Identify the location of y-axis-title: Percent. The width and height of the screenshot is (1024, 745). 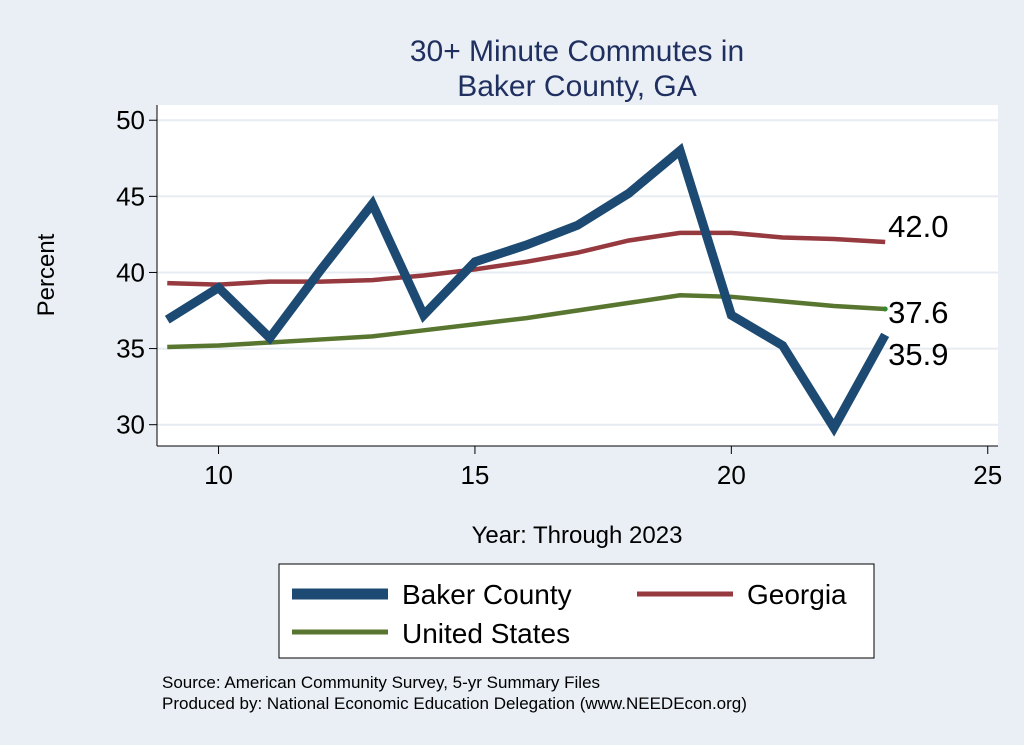
(46, 274).